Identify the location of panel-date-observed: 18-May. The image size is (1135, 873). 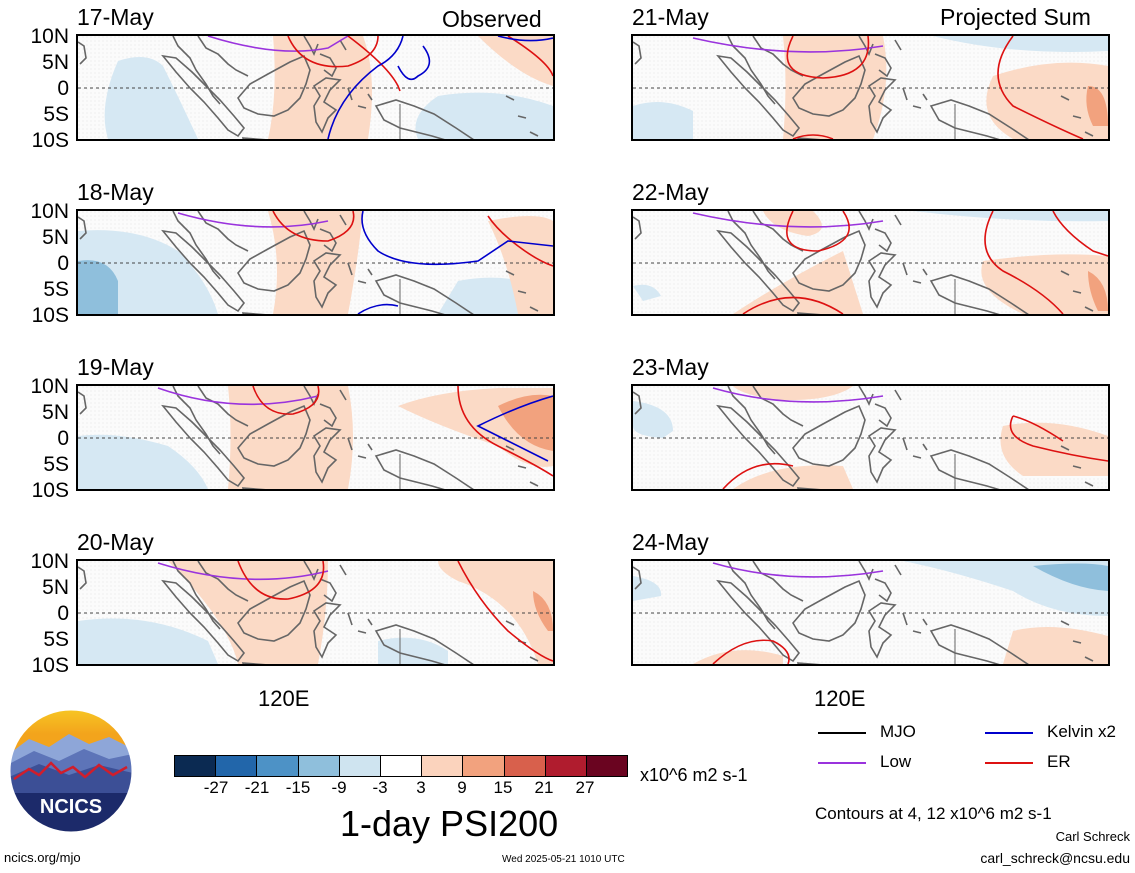
(115, 192).